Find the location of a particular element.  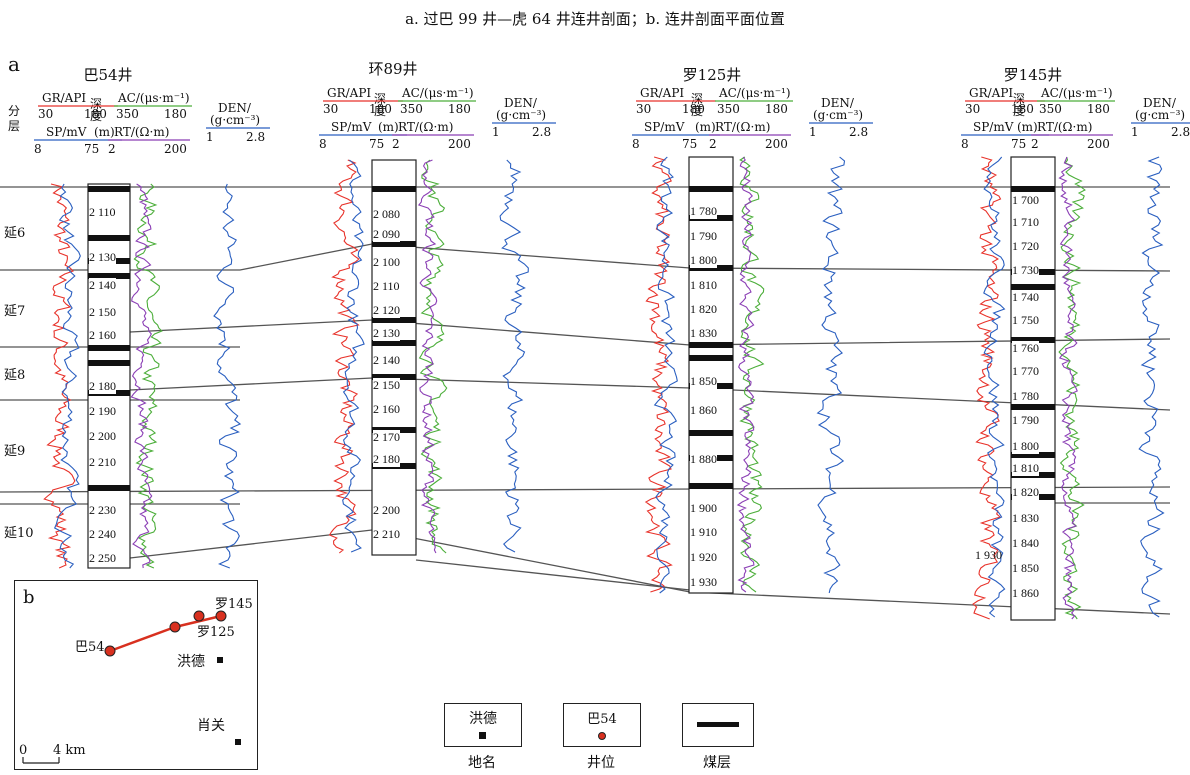

well-title-luo125: 罗125井 is located at coordinates (712, 75).